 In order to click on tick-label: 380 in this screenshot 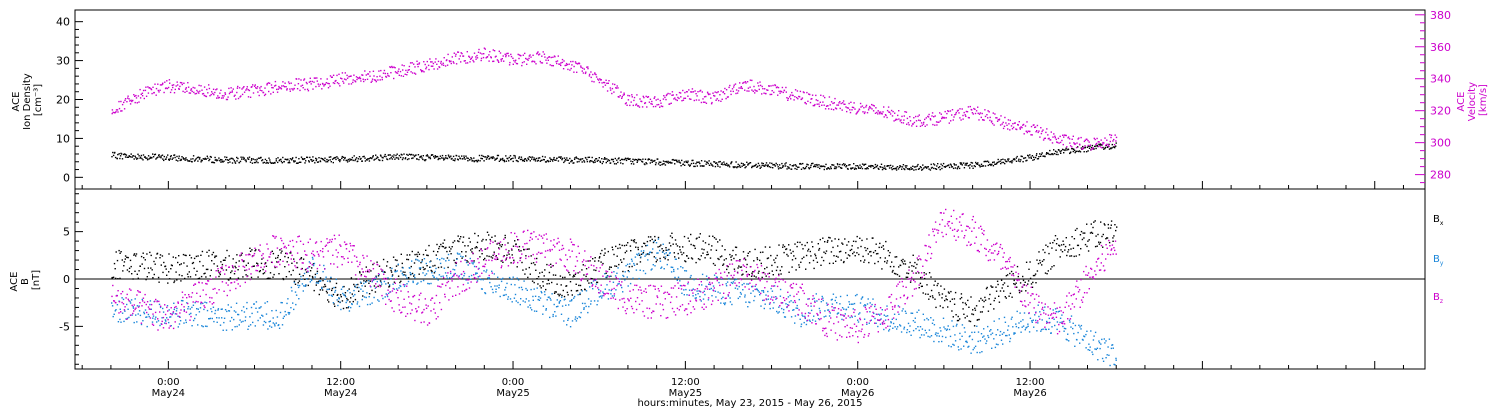, I will do `click(1440, 15)`.